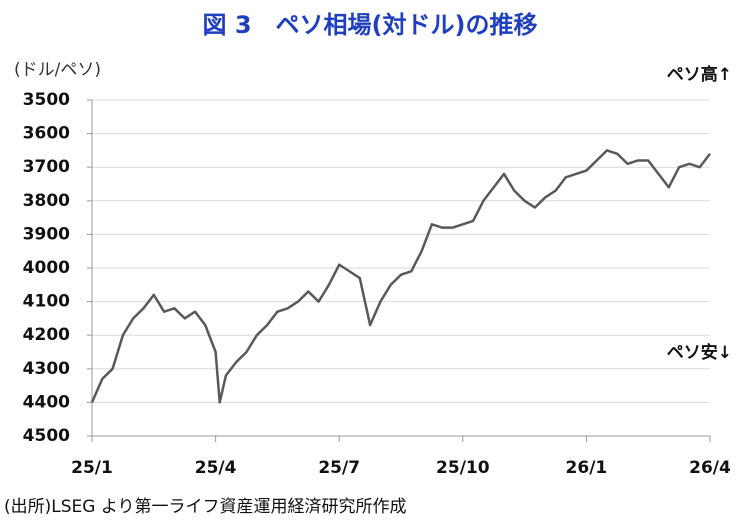 This screenshot has width=740, height=524. I want to click on y-tick-label: 3800, so click(46, 201).